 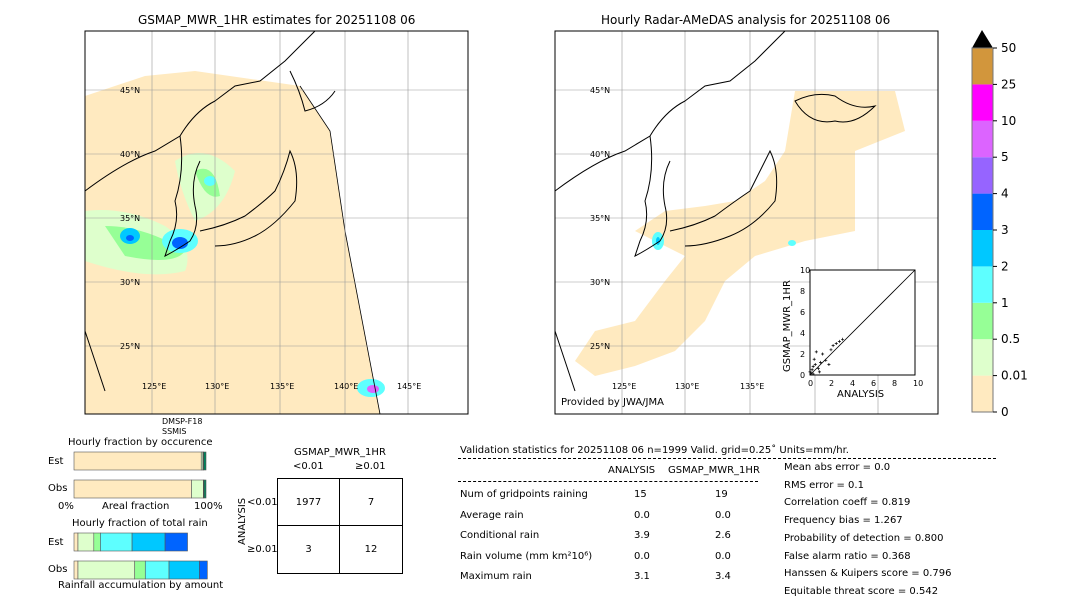 What do you see at coordinates (154, 386) in the screenshot?
I see `svg-text: 125°E` at bounding box center [154, 386].